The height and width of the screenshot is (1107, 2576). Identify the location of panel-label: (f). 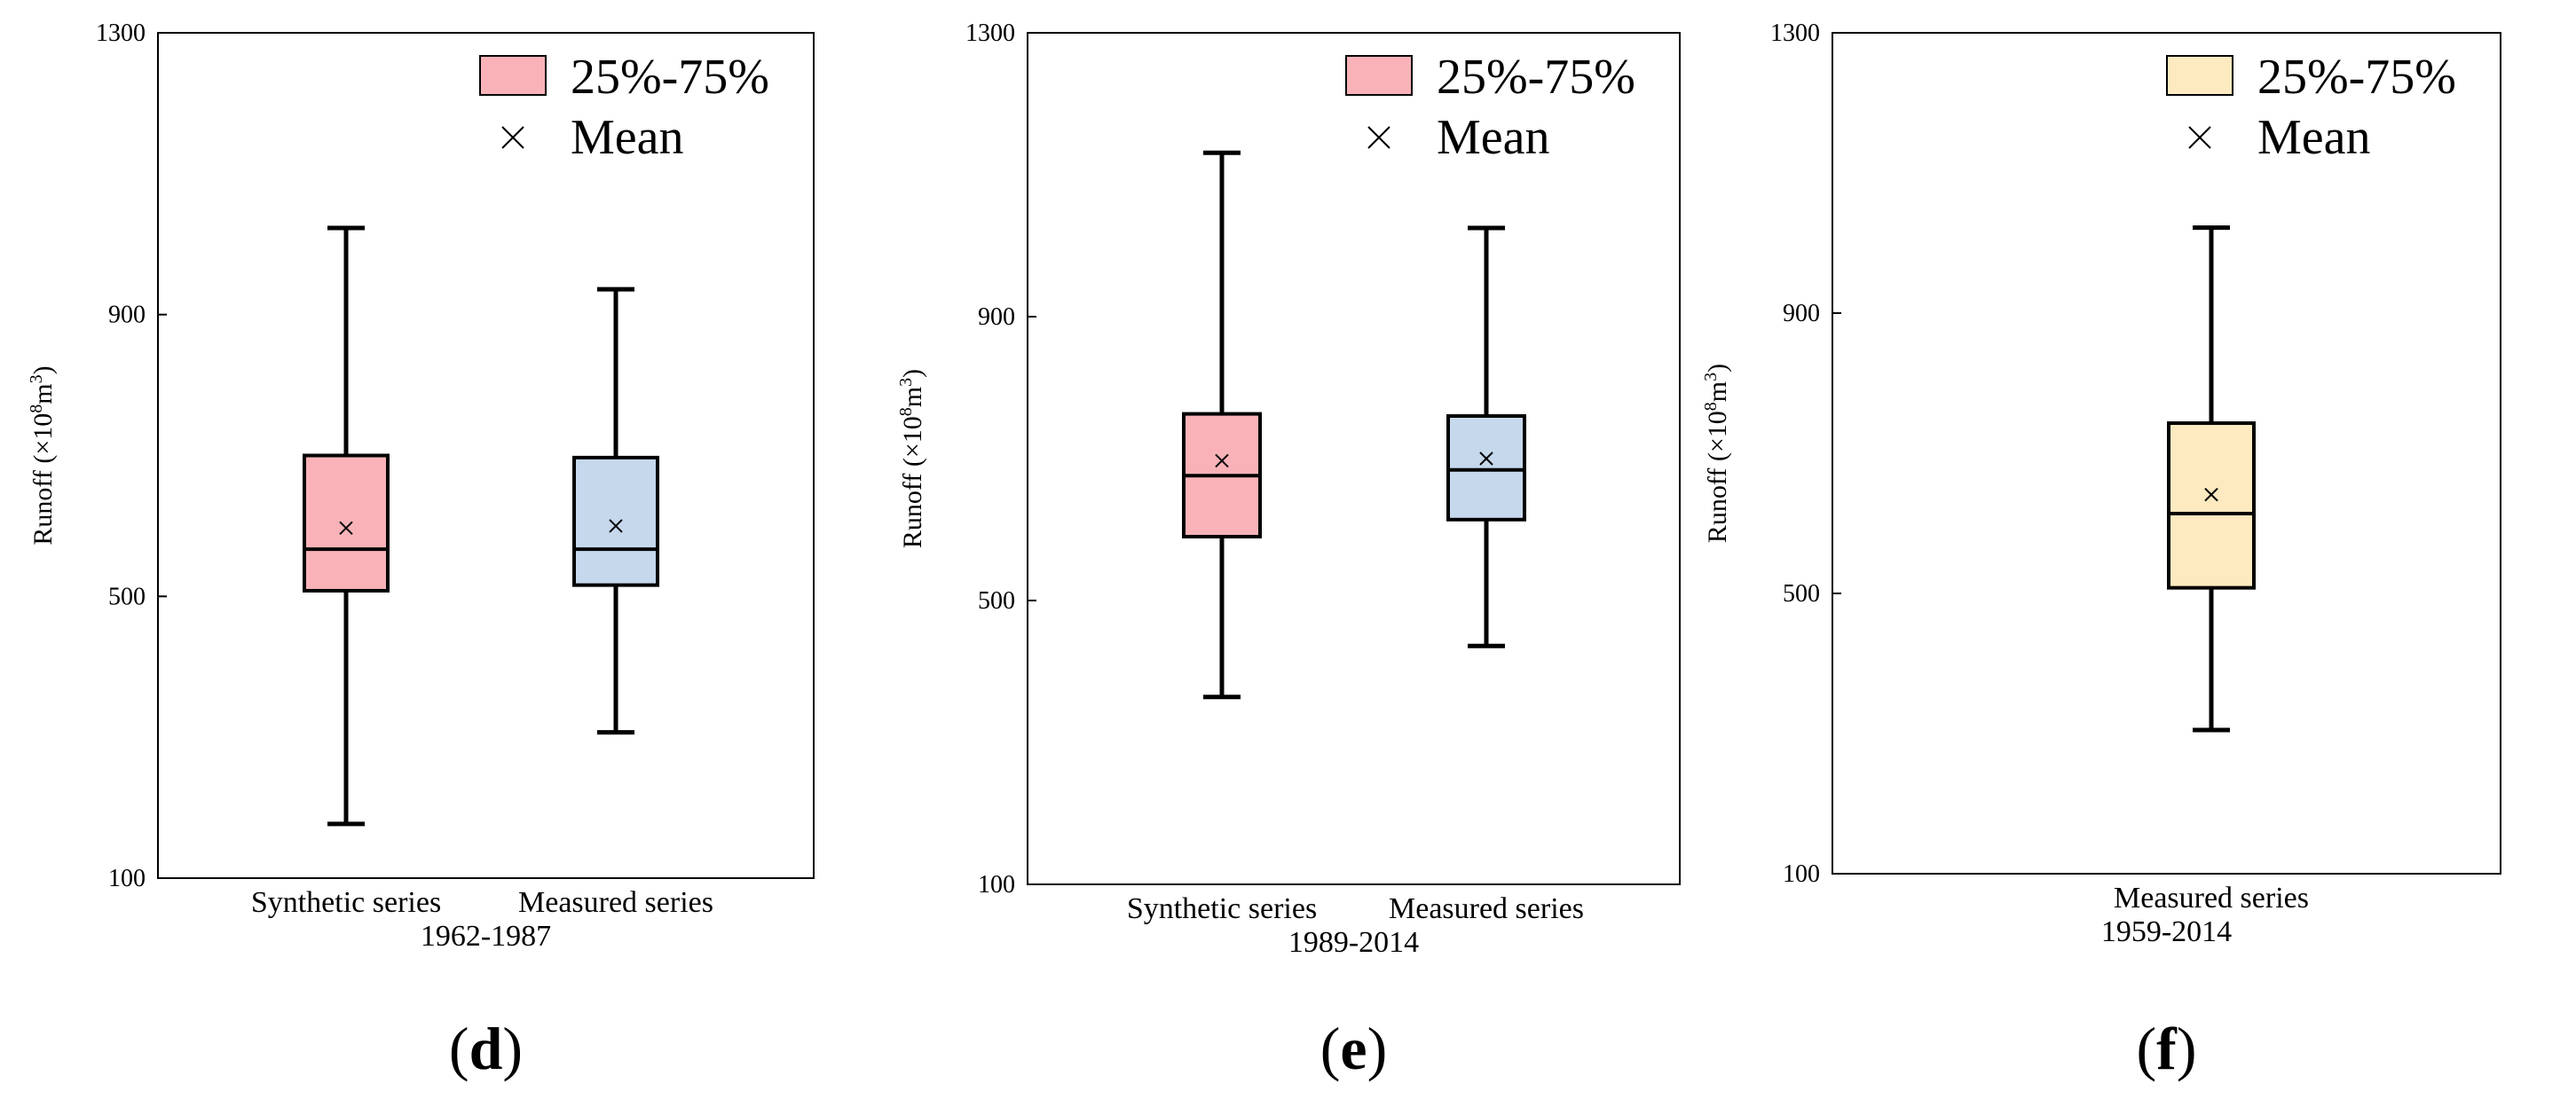
(2167, 1048).